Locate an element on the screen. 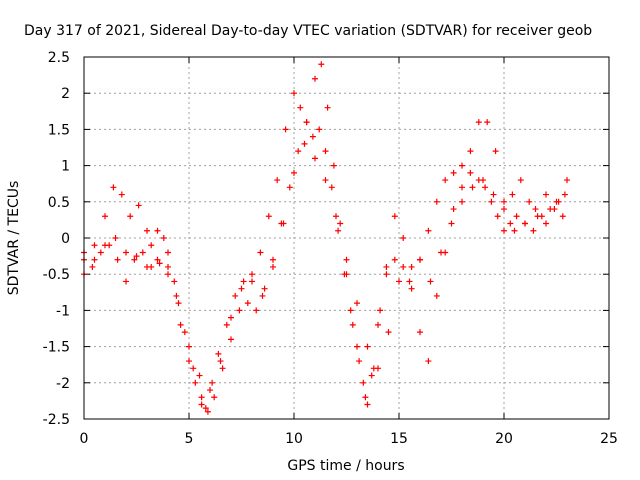 This screenshot has width=640, height=480. x-tick-label: 10 is located at coordinates (294, 439).